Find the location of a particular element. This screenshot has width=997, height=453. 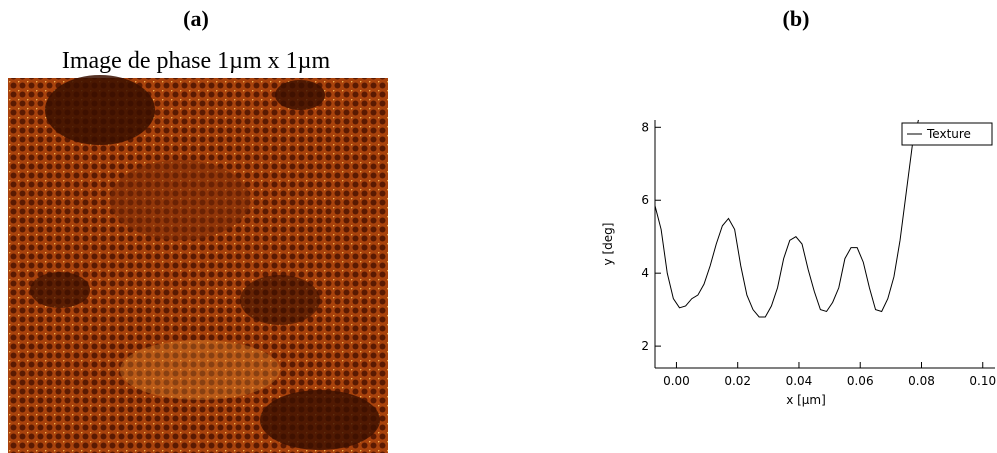

panel-label: (a) is located at coordinates (196, 18).